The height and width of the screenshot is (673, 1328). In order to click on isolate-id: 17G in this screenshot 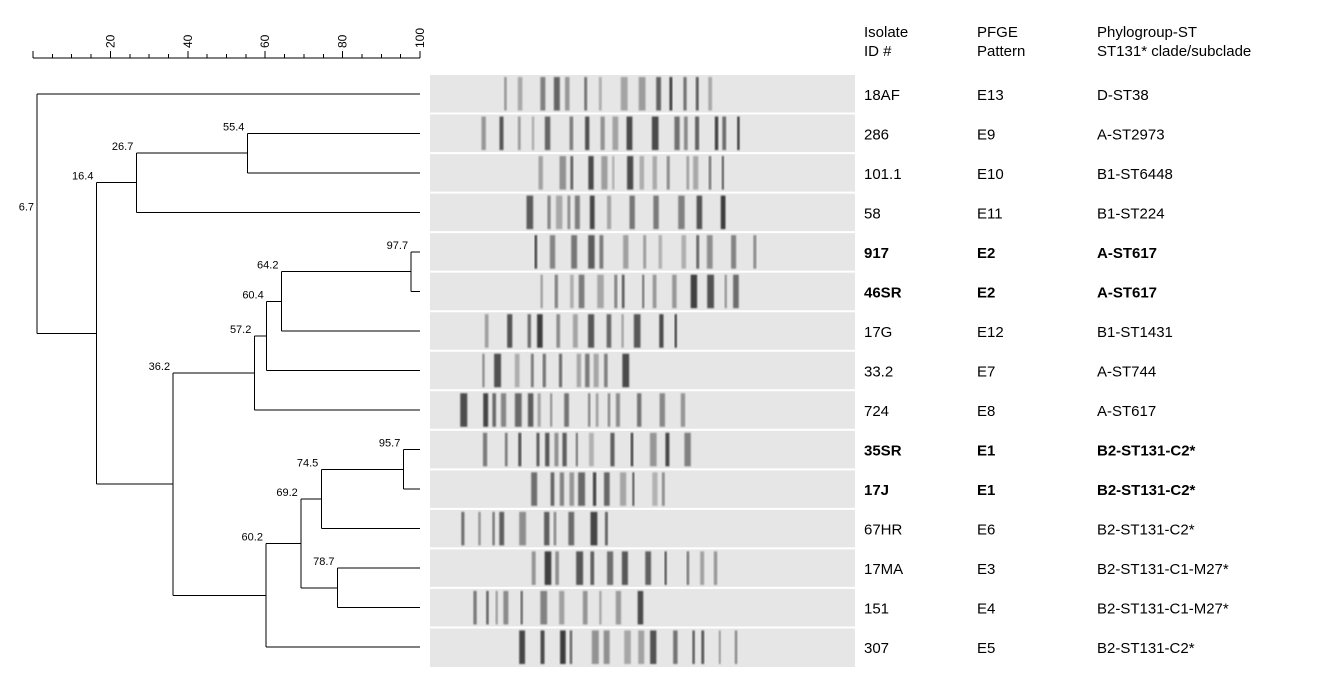, I will do `click(878, 332)`.